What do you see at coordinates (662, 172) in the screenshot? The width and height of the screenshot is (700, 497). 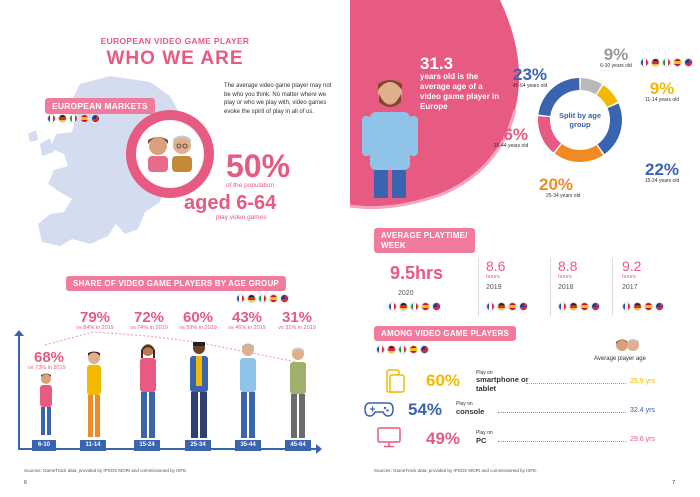 I see `segment-label: 22% 15-24 years old` at bounding box center [662, 172].